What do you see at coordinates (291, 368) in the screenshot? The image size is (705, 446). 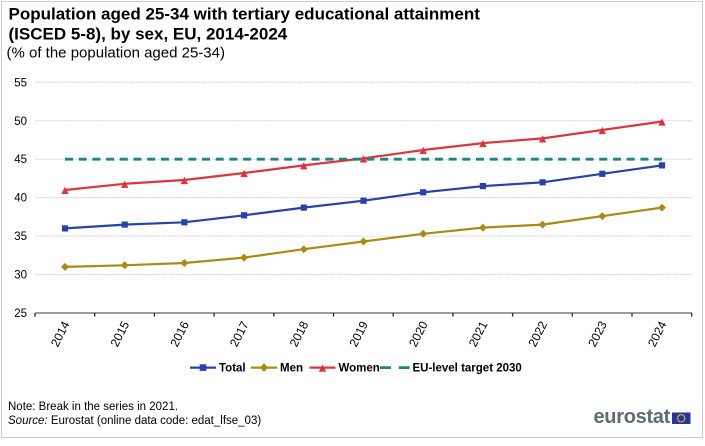 I see `svg-text: Men` at bounding box center [291, 368].